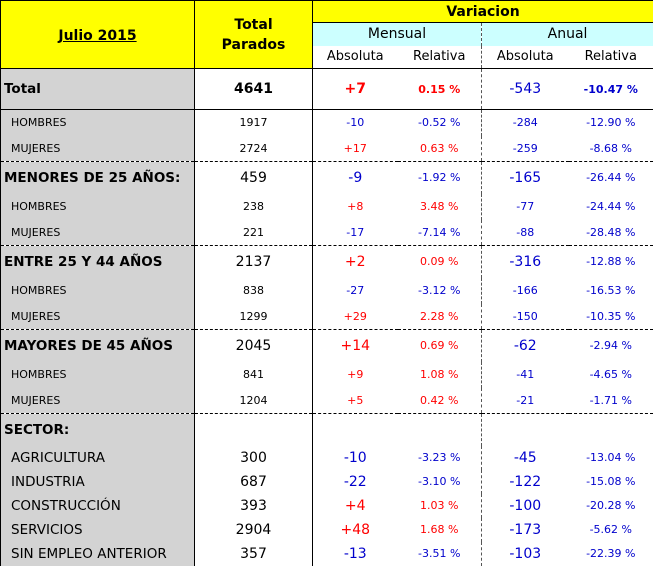 The height and width of the screenshot is (566, 653). I want to click on cell-m-rel: 1.68 %, so click(440, 530).